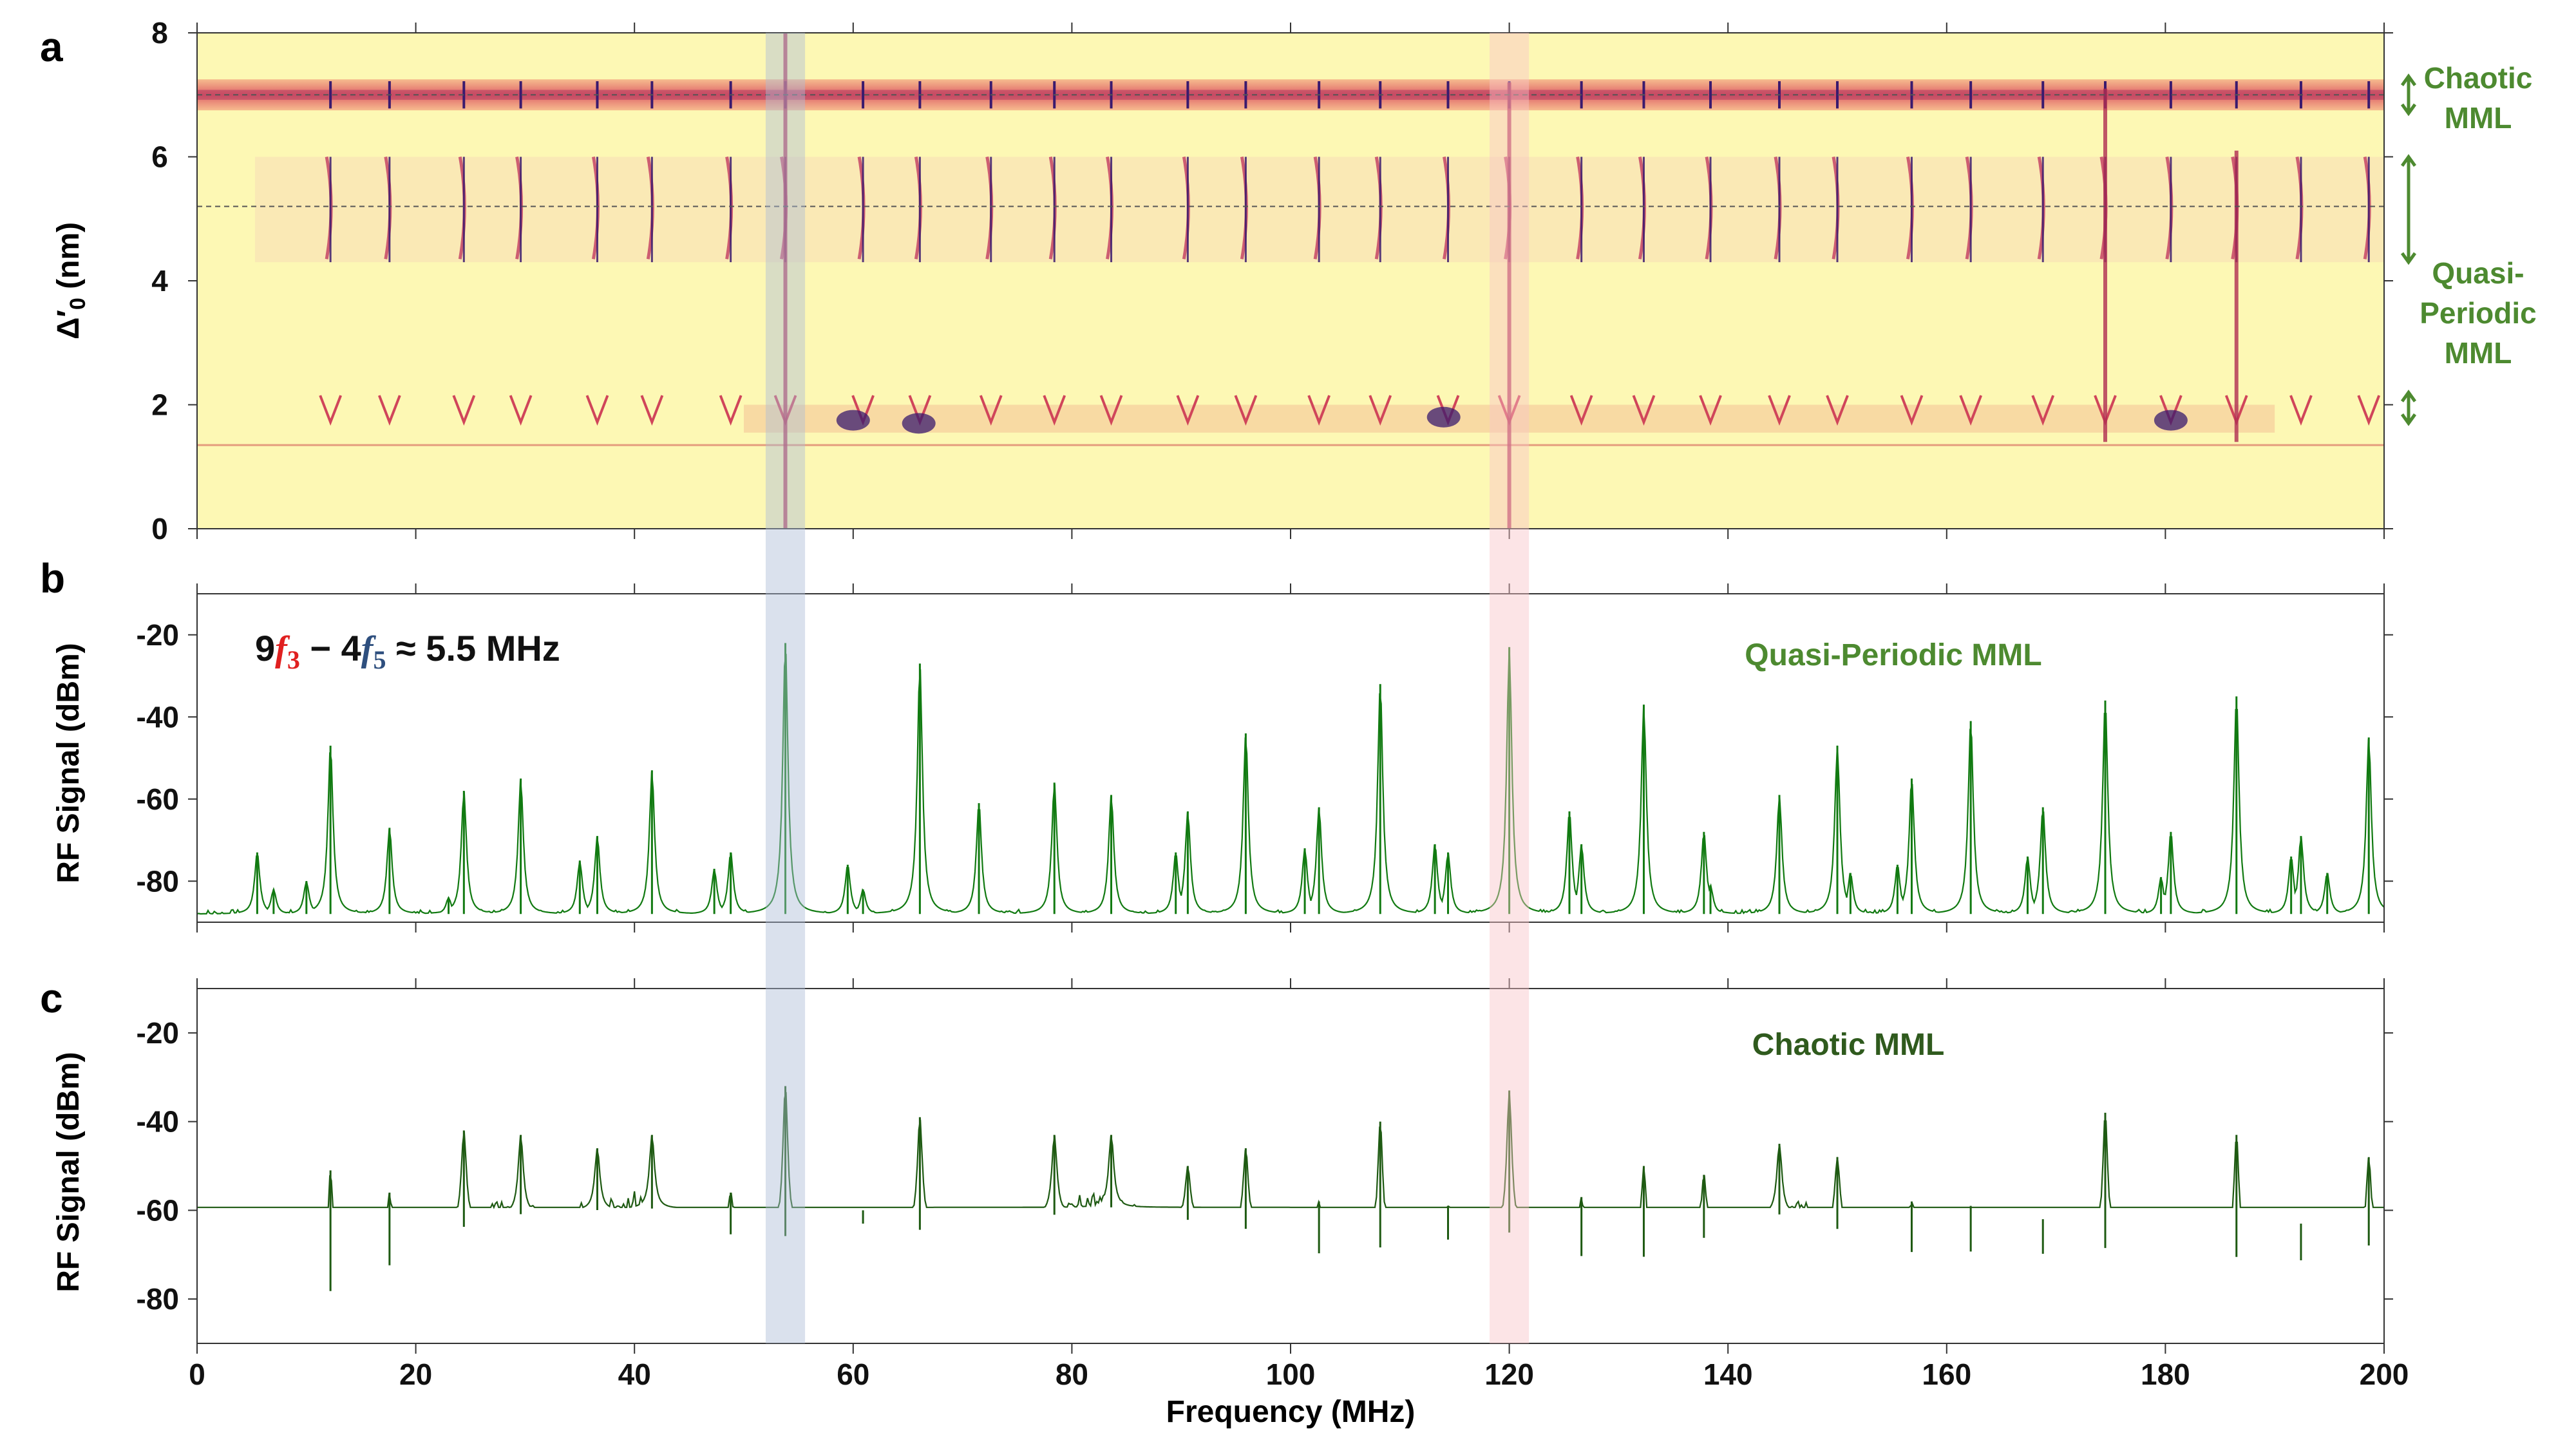  I want to click on frequency-difference-annotation: 9f3 − 4f5 ≈ 5.5 MHz, so click(407, 651).